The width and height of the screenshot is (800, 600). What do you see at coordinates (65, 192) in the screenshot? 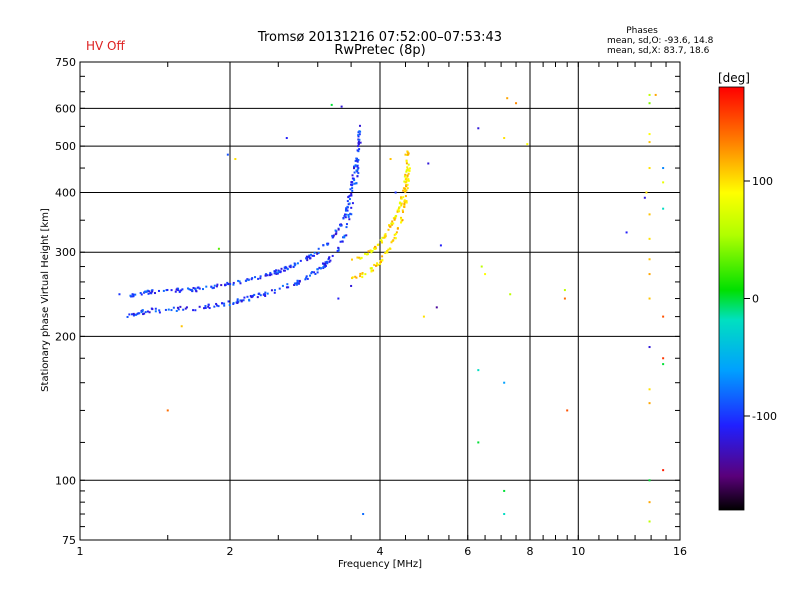
I see `y-tick-label: 400` at bounding box center [65, 192].